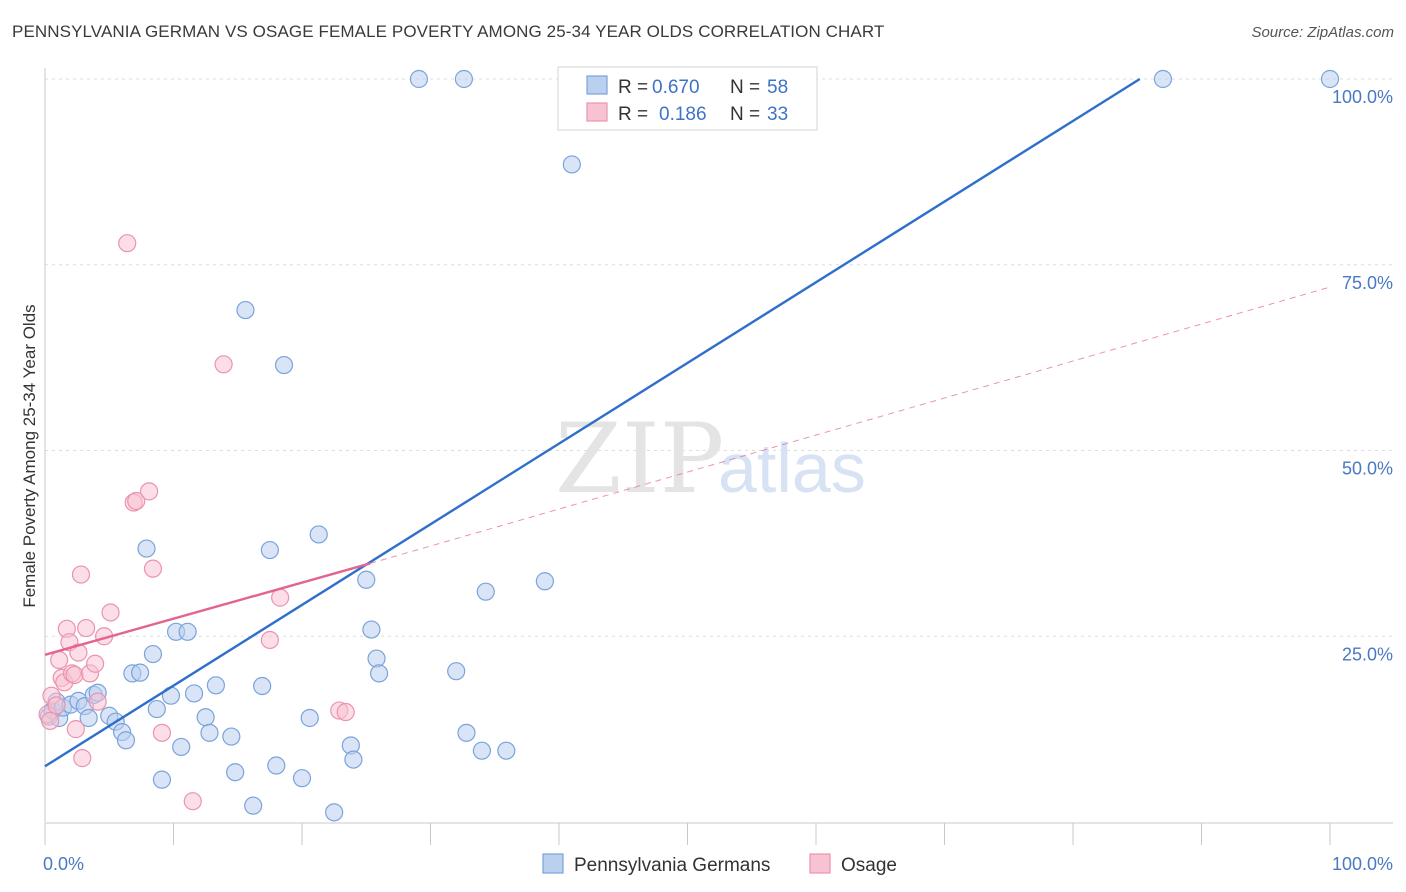 The height and width of the screenshot is (892, 1406). What do you see at coordinates (63, 864) in the screenshot?
I see `x-tick-label: 0.0%` at bounding box center [63, 864].